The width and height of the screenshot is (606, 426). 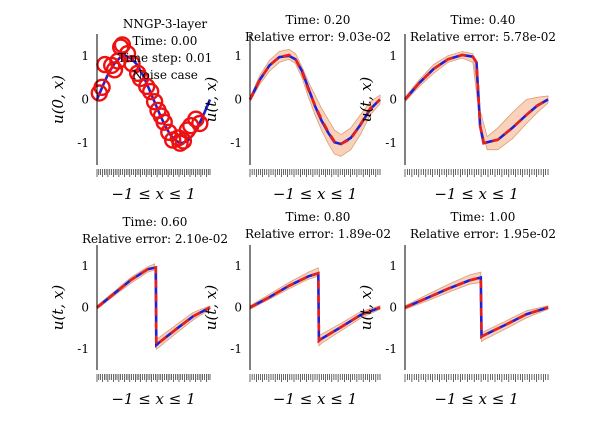 What do you see at coordinates (483, 37) in the screenshot?
I see `subplot-title-line: Relative error: 5.78e-02` at bounding box center [483, 37].